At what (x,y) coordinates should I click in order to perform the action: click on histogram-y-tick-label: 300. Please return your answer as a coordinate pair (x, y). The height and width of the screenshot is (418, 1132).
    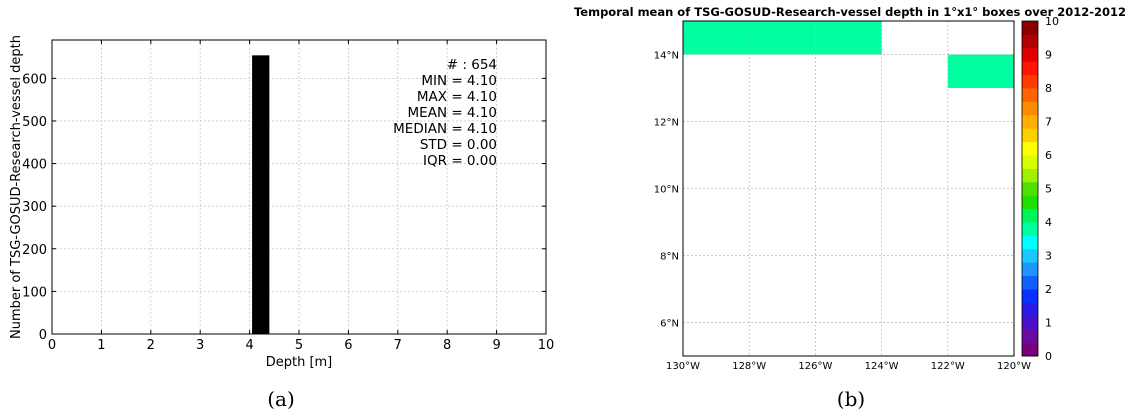
    Looking at the image, I should click on (34, 207).